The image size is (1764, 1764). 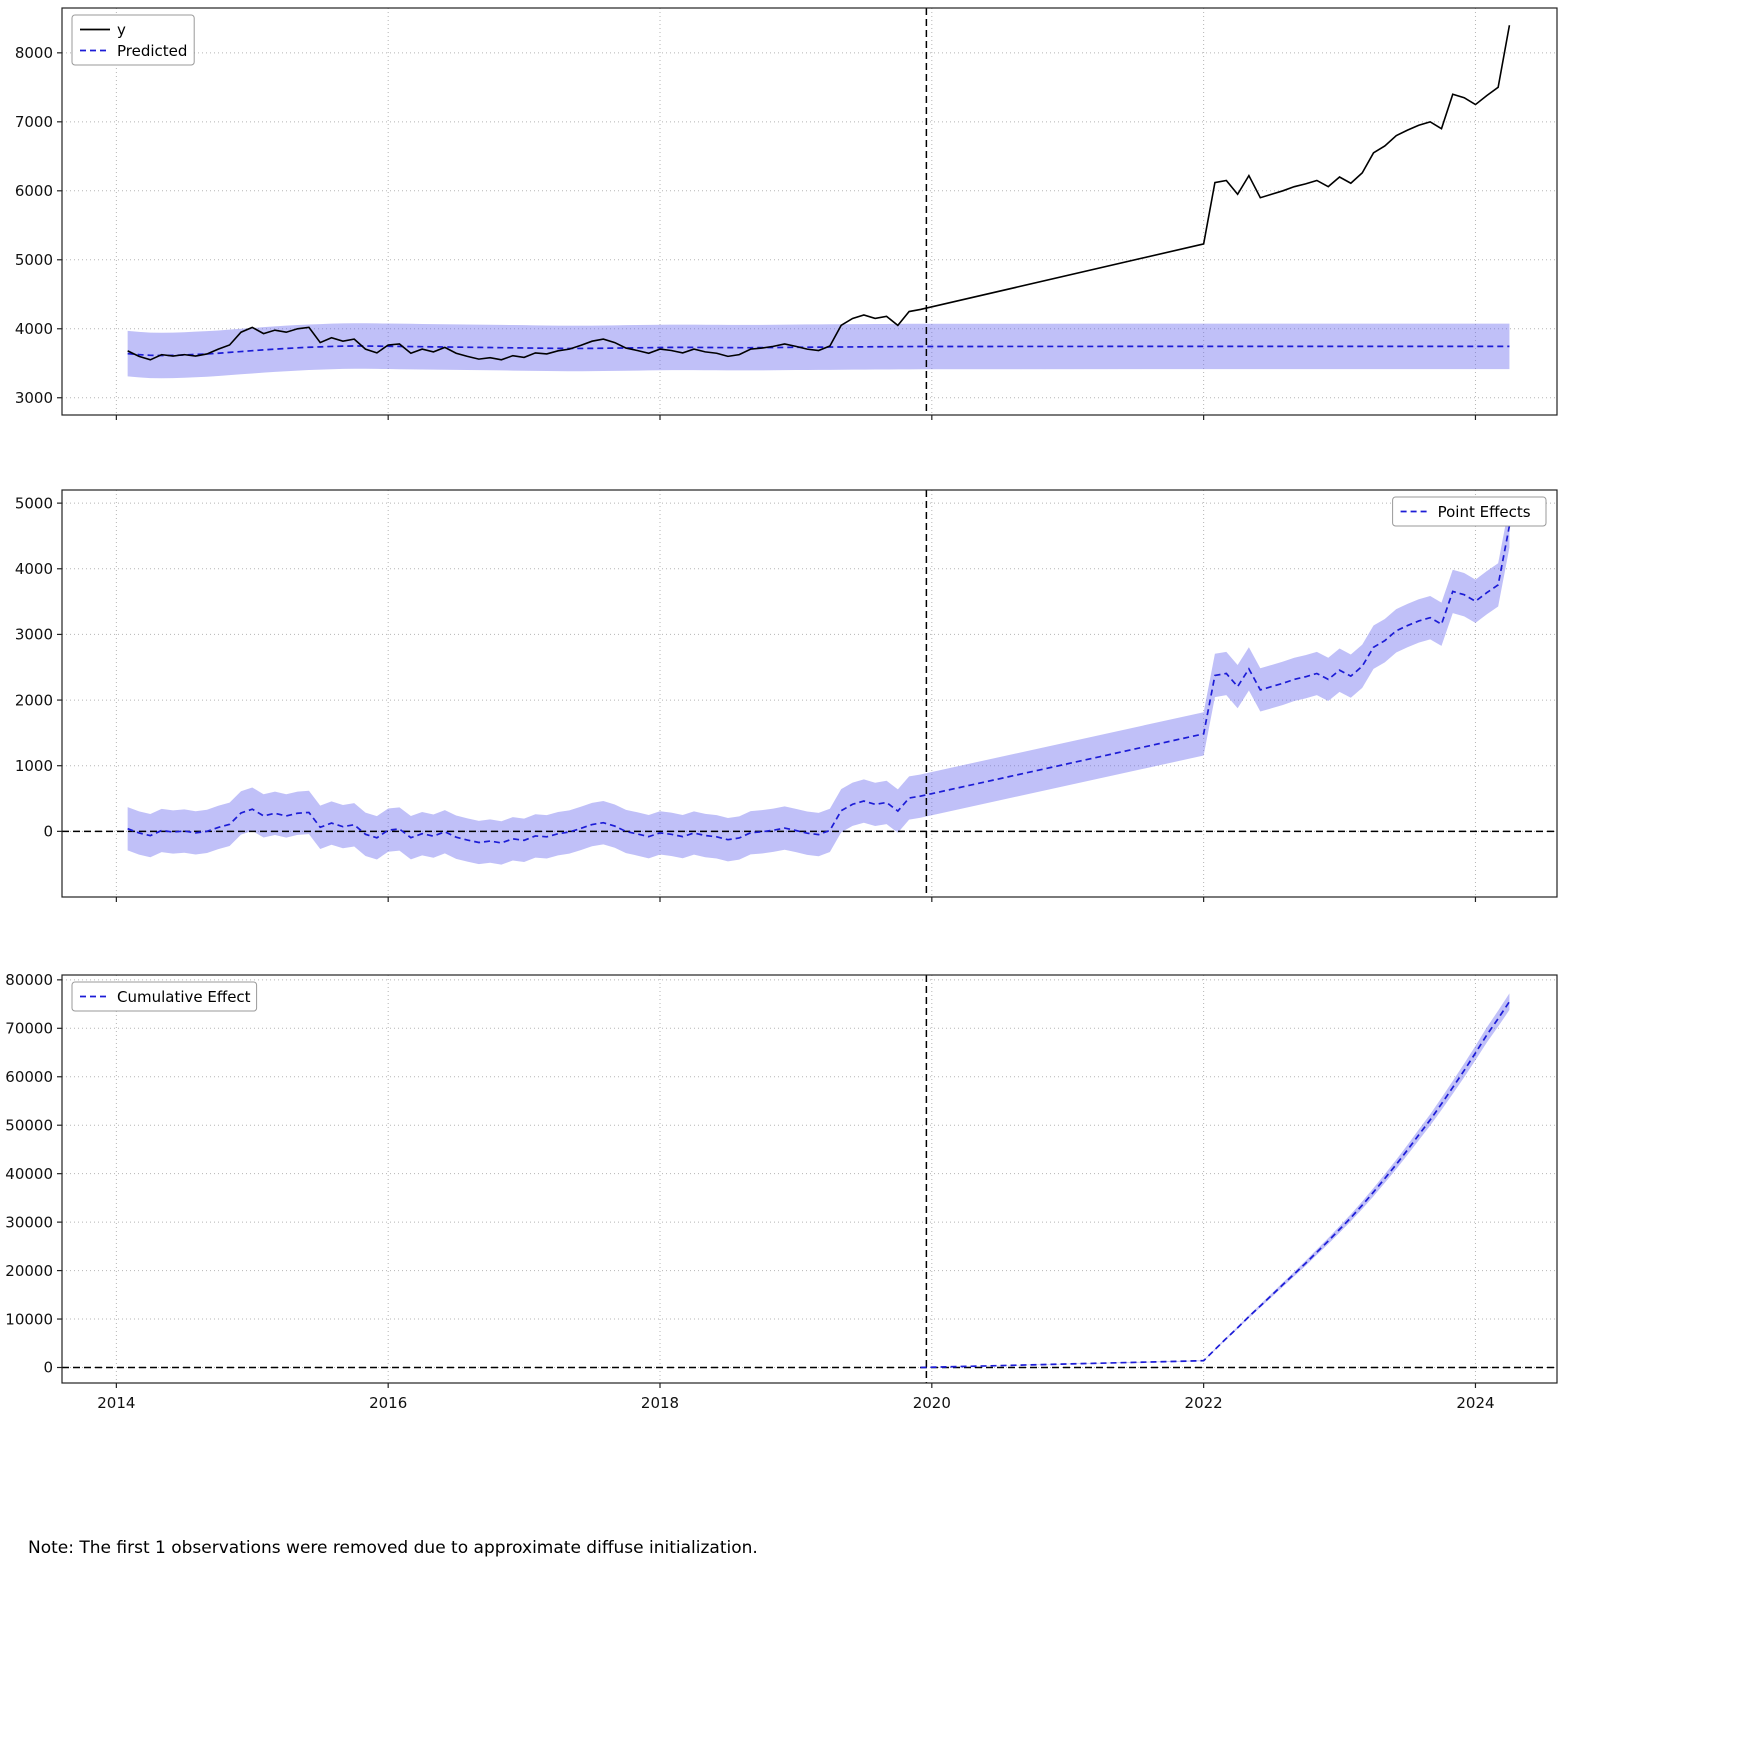 What do you see at coordinates (152, 51) in the screenshot?
I see `legend-label: Predicted` at bounding box center [152, 51].